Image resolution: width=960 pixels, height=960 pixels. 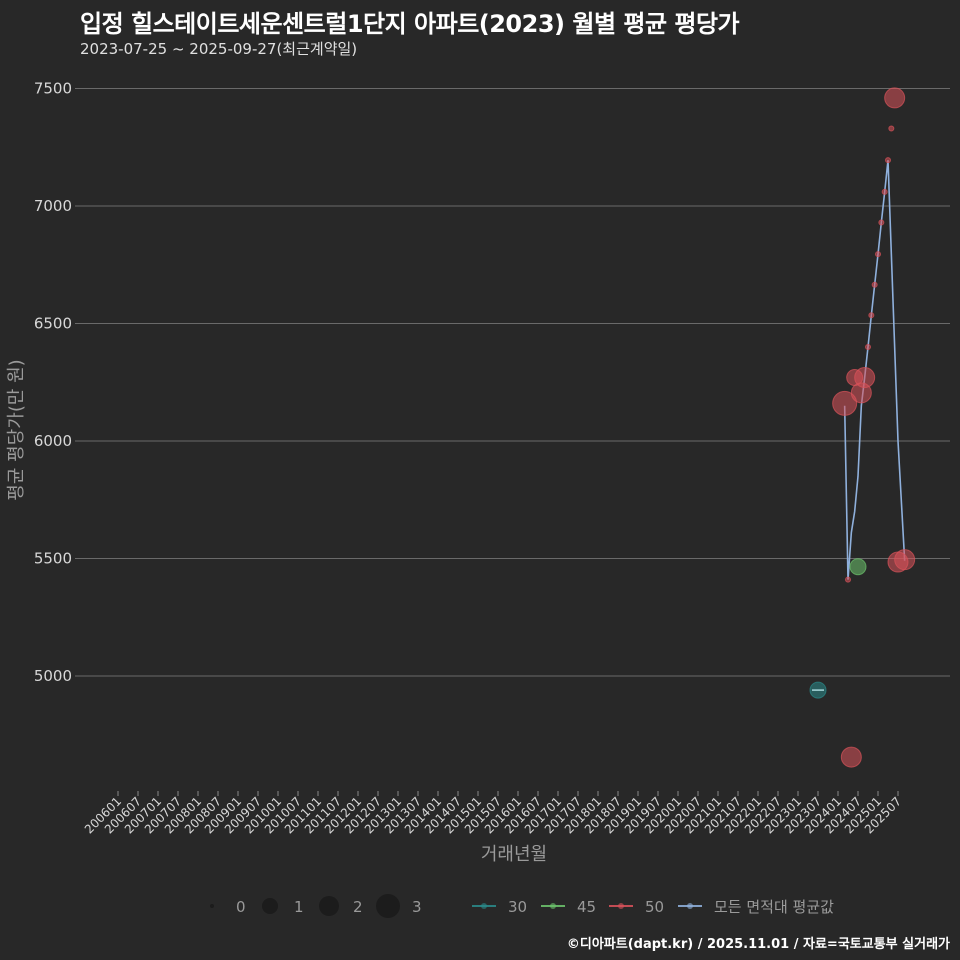 What do you see at coordinates (654, 907) in the screenshot?
I see `legend-color-label: 50` at bounding box center [654, 907].